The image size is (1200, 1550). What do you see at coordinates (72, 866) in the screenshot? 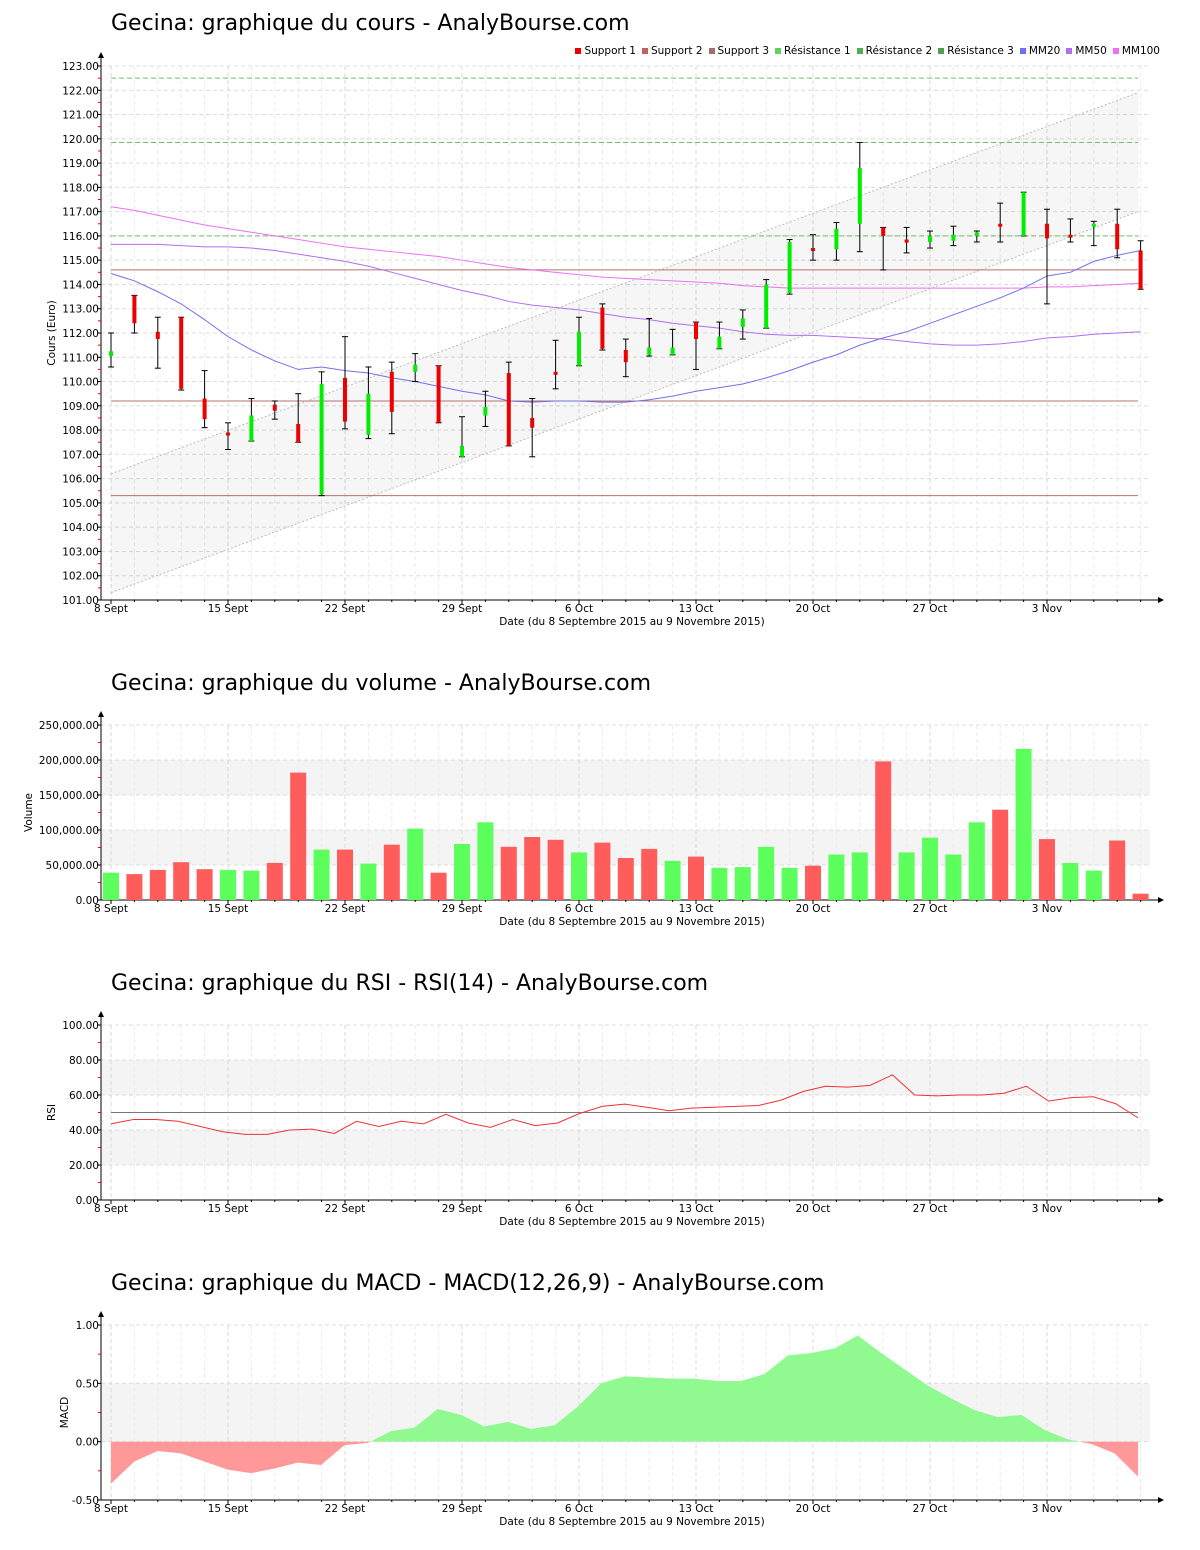
I see `y-tick-label: 50,000.00` at bounding box center [72, 866].